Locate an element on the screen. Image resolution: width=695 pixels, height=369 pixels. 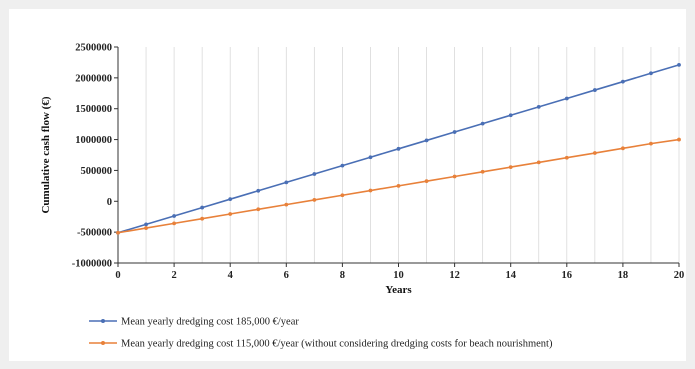
y-tick-label: 1500000 is located at coordinates (93, 109).